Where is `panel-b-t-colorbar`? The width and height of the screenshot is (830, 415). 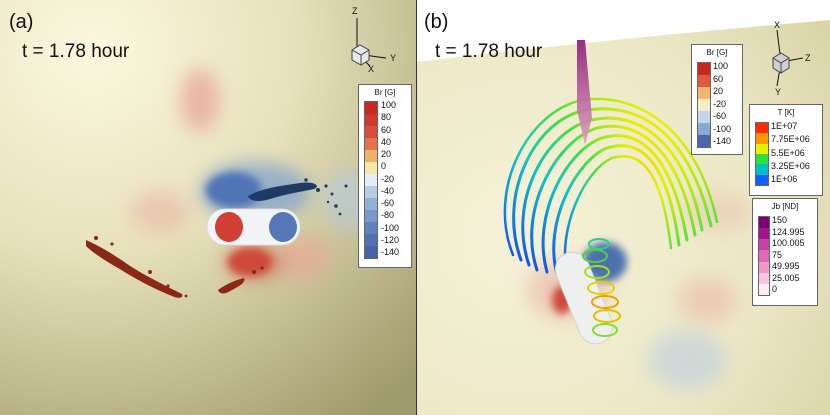
panel-b-t-colorbar is located at coordinates (762, 154).